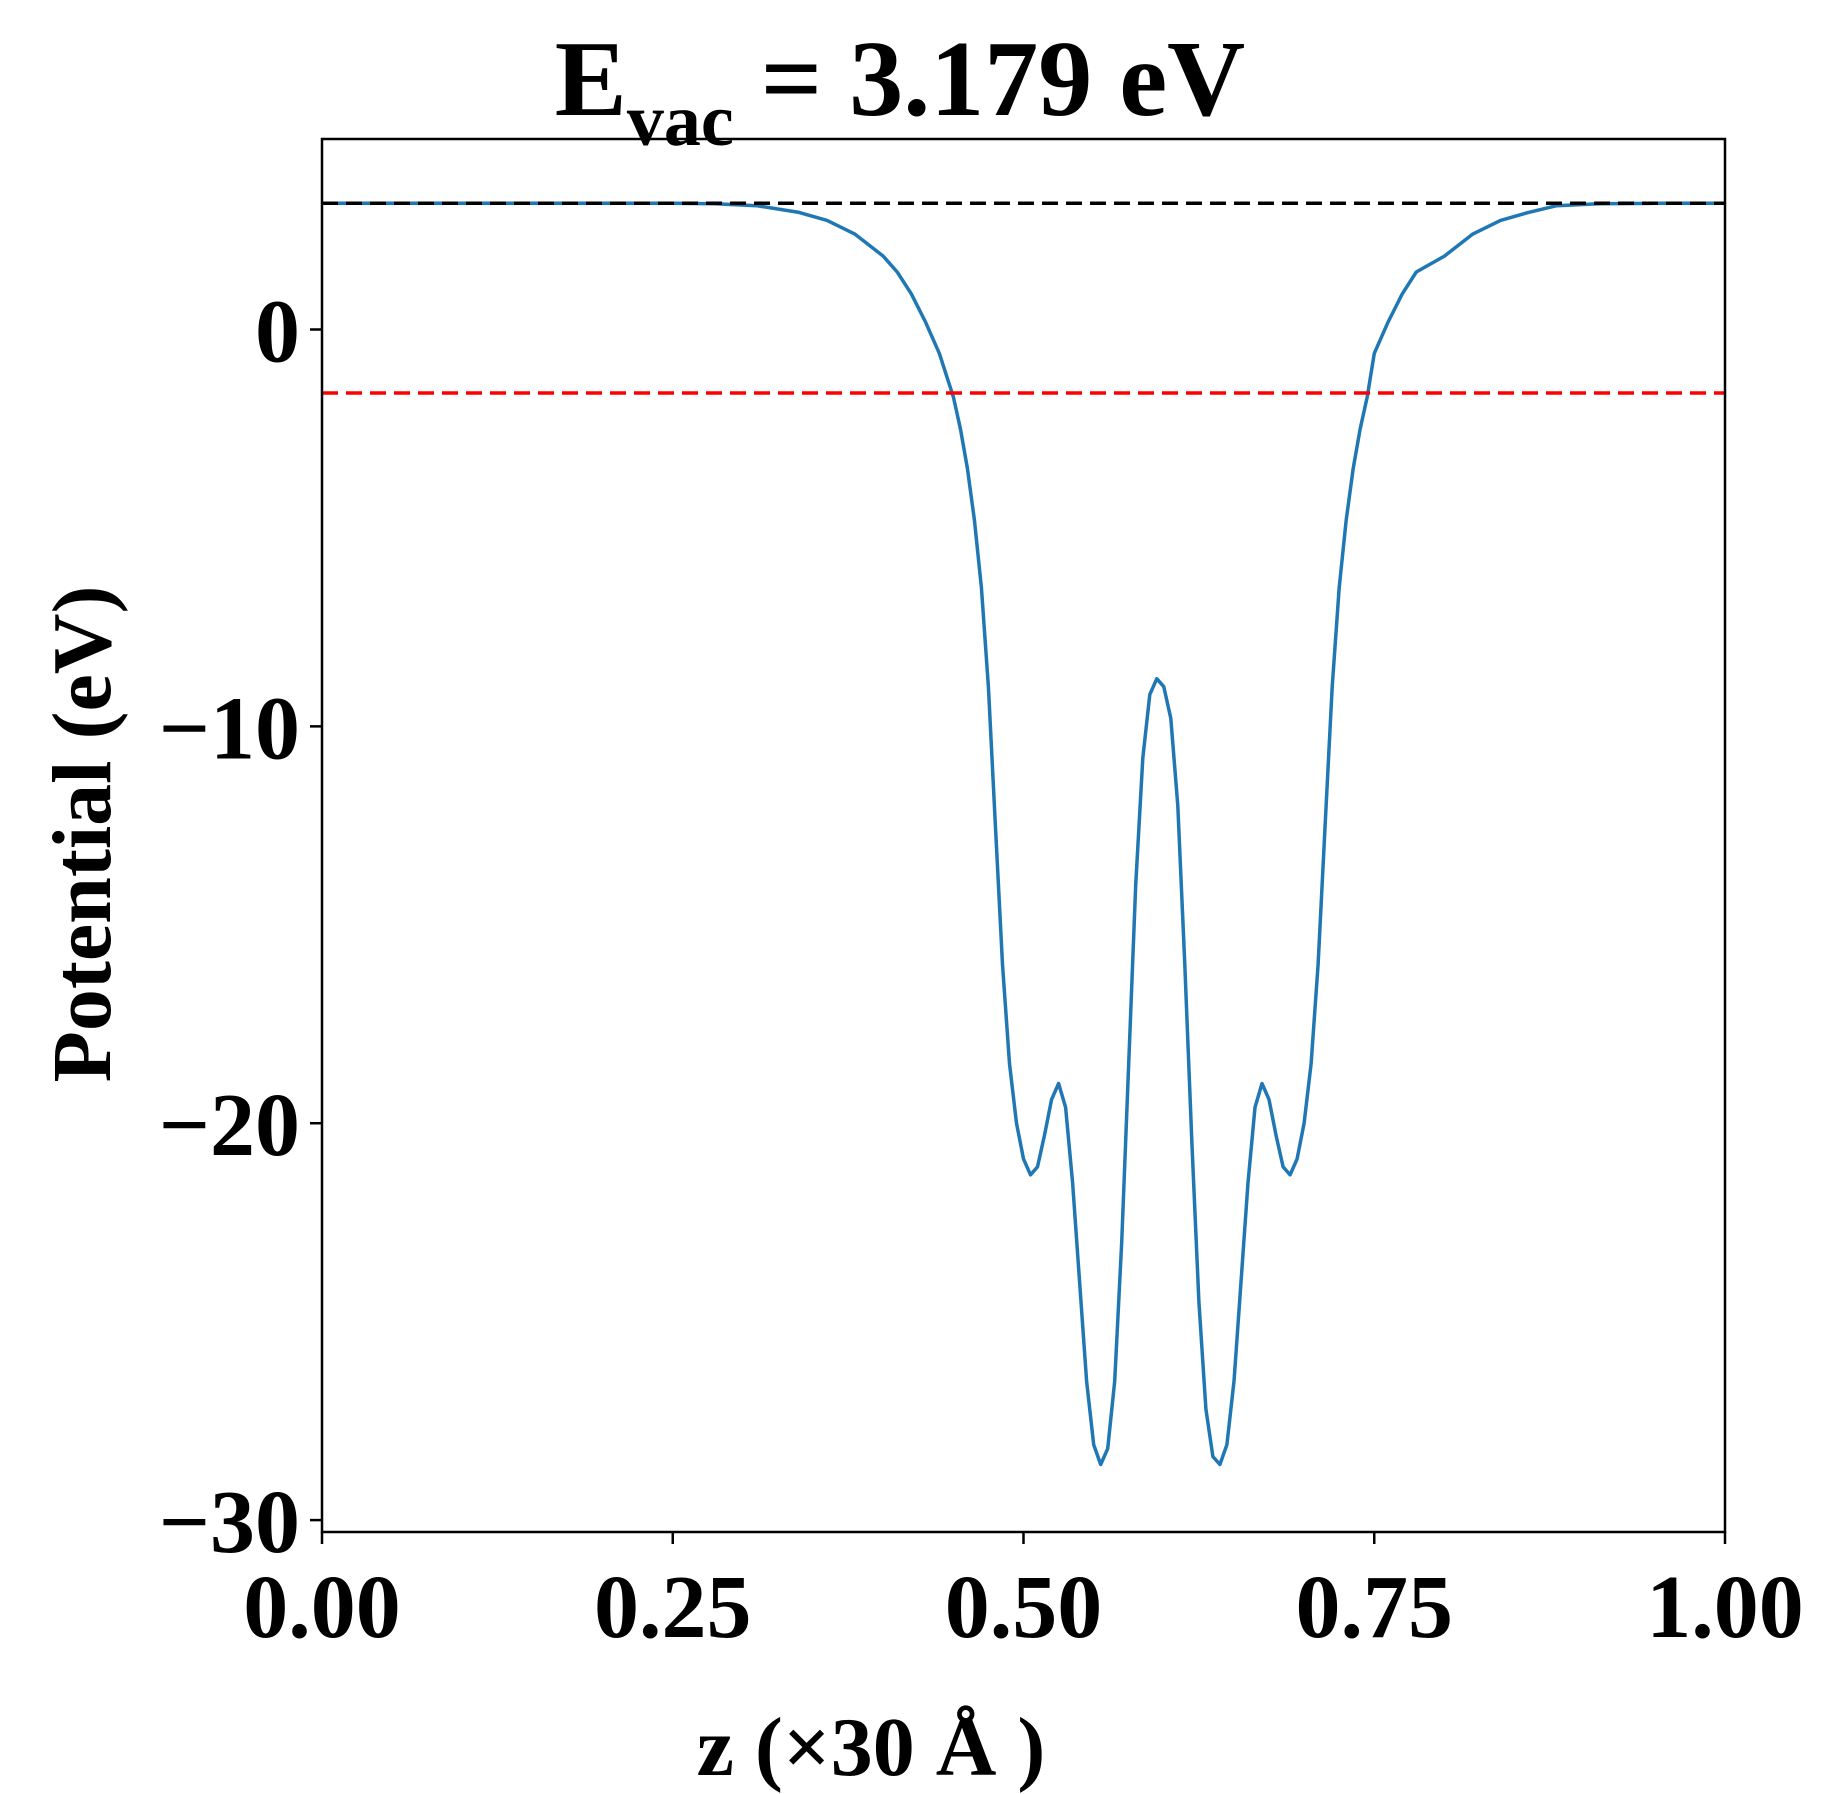 The height and width of the screenshot is (1794, 1833). What do you see at coordinates (277, 331) in the screenshot?
I see `y-tick-label: 0` at bounding box center [277, 331].